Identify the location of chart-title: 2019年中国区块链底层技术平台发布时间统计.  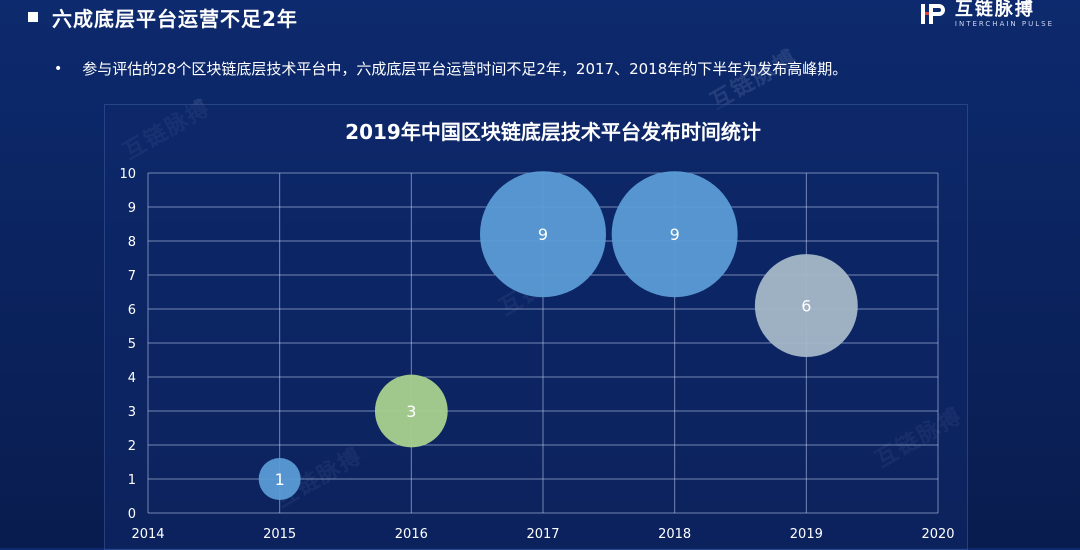
(553, 132).